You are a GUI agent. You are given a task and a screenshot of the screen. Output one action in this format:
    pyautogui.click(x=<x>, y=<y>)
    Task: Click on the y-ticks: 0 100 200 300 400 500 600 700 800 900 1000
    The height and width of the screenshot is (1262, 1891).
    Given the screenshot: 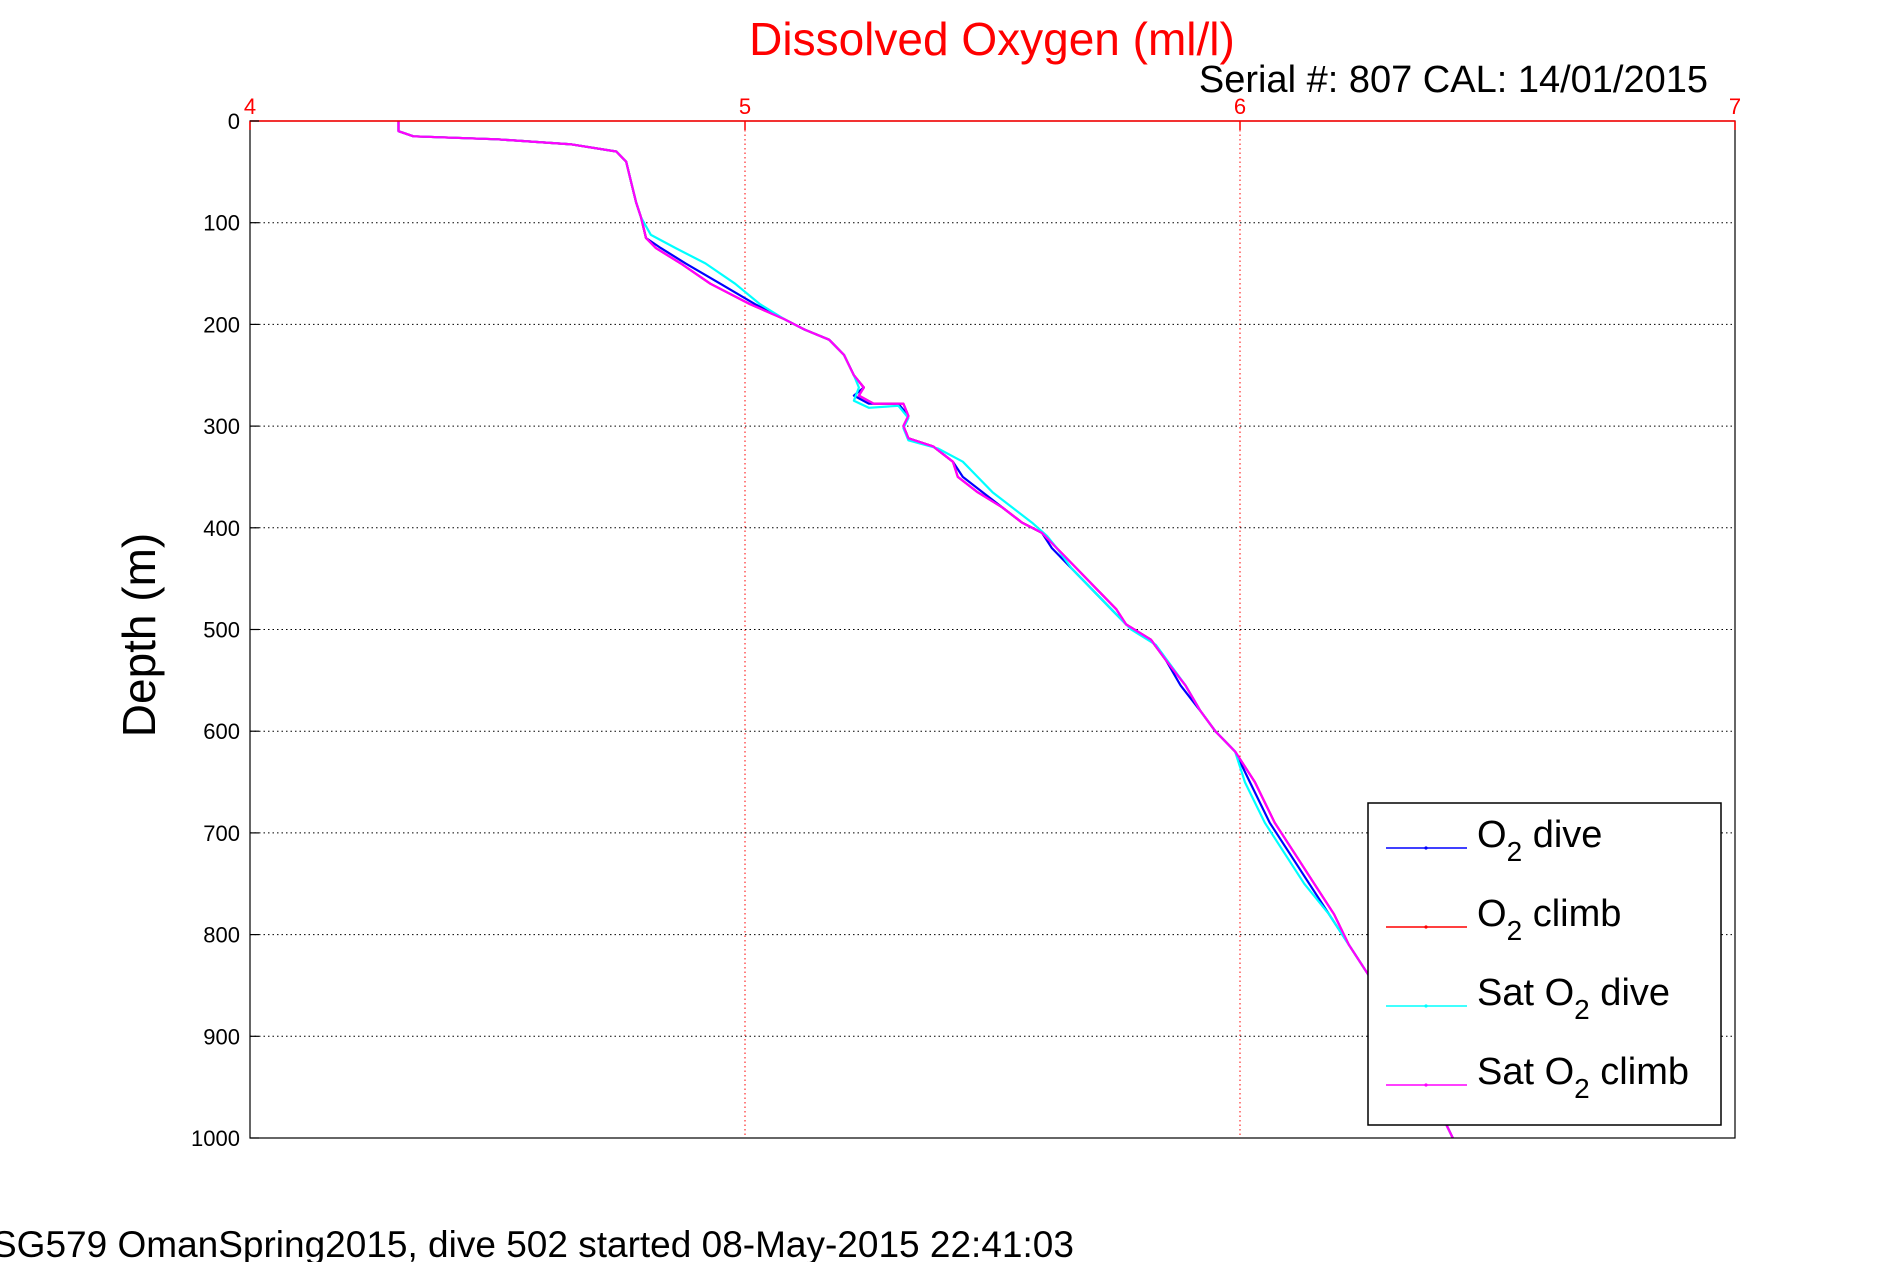 What is the action you would take?
    pyautogui.click(x=225, y=630)
    